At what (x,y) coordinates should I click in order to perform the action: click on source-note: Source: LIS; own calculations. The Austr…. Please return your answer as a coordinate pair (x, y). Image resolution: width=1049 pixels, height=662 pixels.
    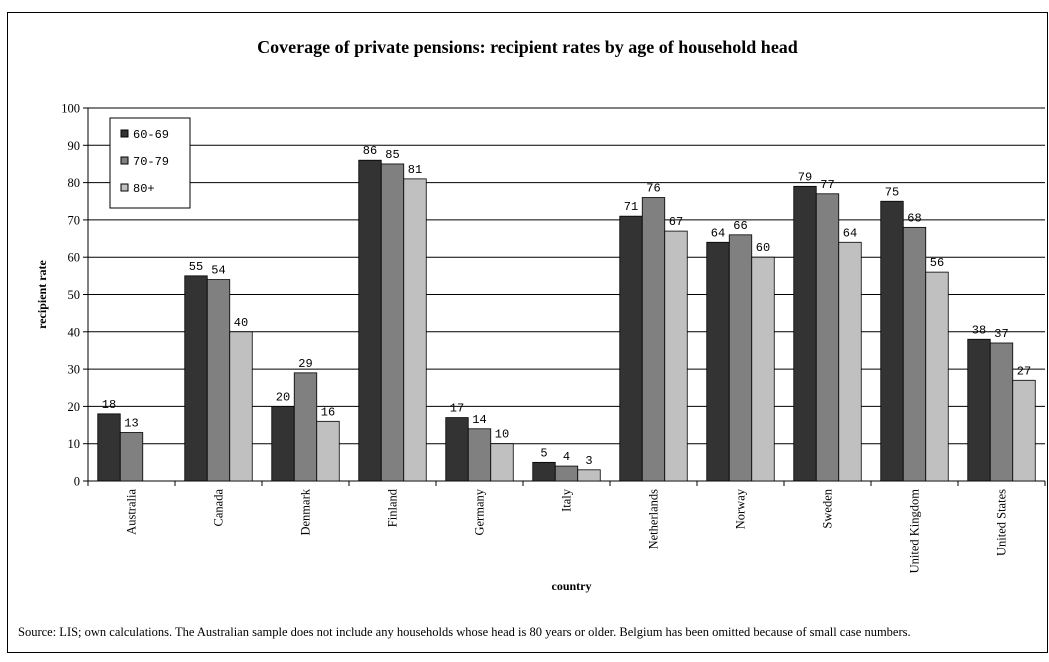
    Looking at the image, I should click on (464, 632).